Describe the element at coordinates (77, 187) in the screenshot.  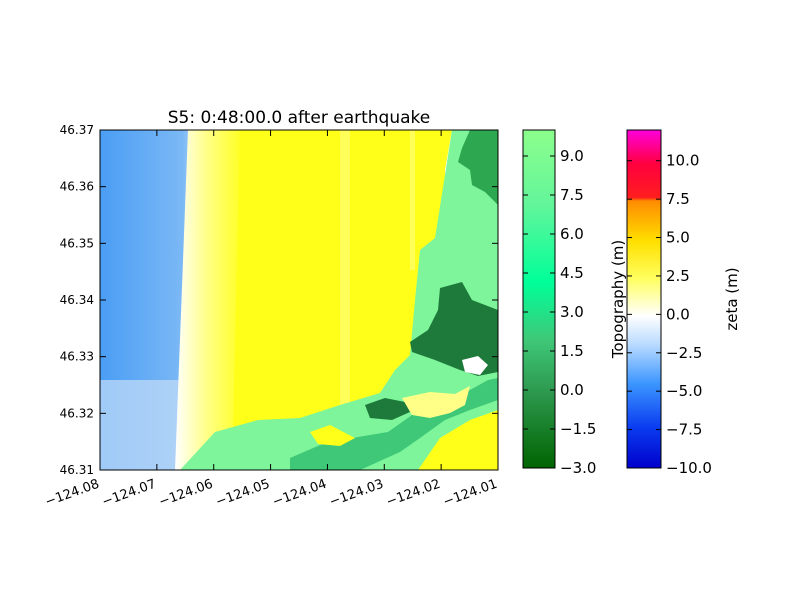
I see `y-tick-label: 46.36` at that location.